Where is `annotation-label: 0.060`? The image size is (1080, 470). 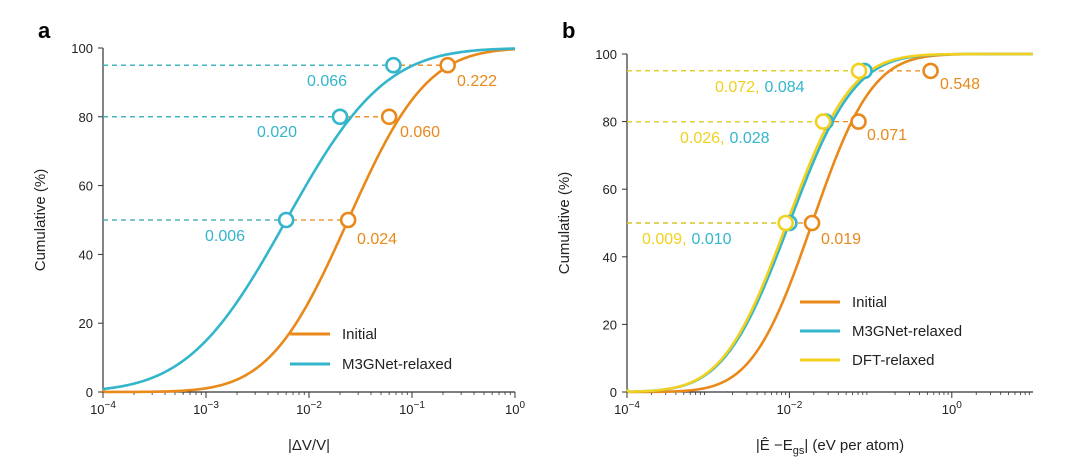 annotation-label: 0.060 is located at coordinates (420, 132).